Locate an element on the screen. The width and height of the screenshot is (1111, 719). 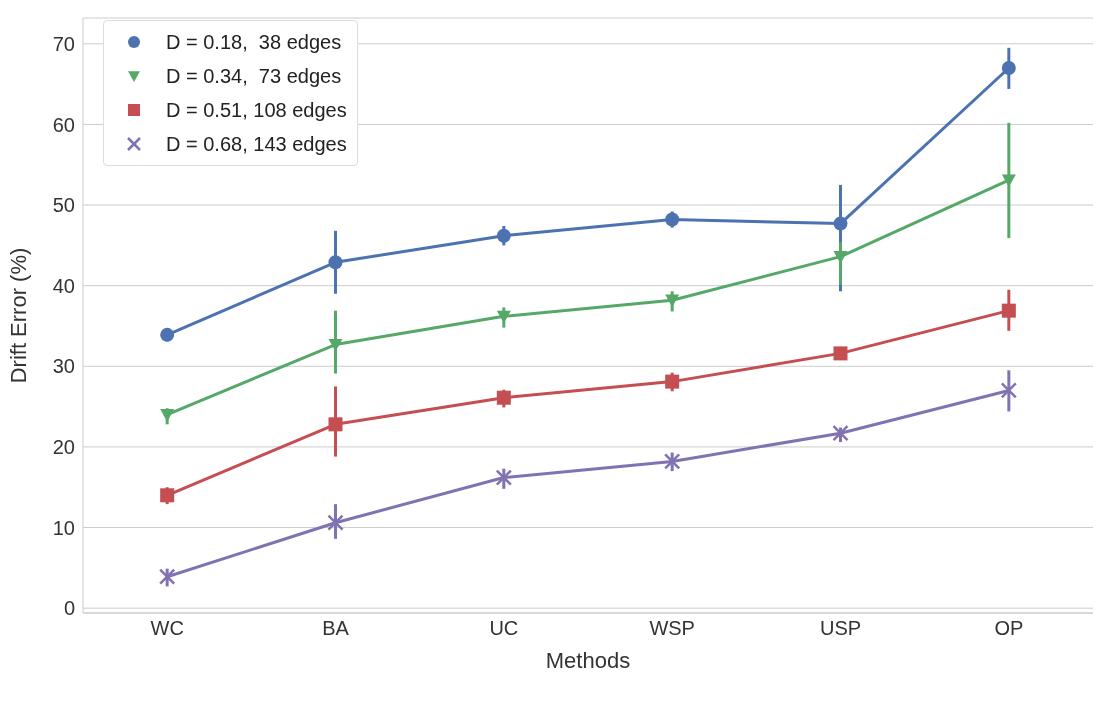
legend-label: D = 0.34, 73 edges is located at coordinates (254, 76).